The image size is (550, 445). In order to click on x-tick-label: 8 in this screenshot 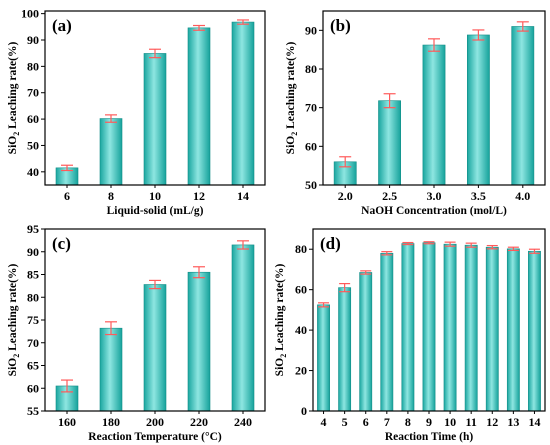, I will do `click(408, 422)`.